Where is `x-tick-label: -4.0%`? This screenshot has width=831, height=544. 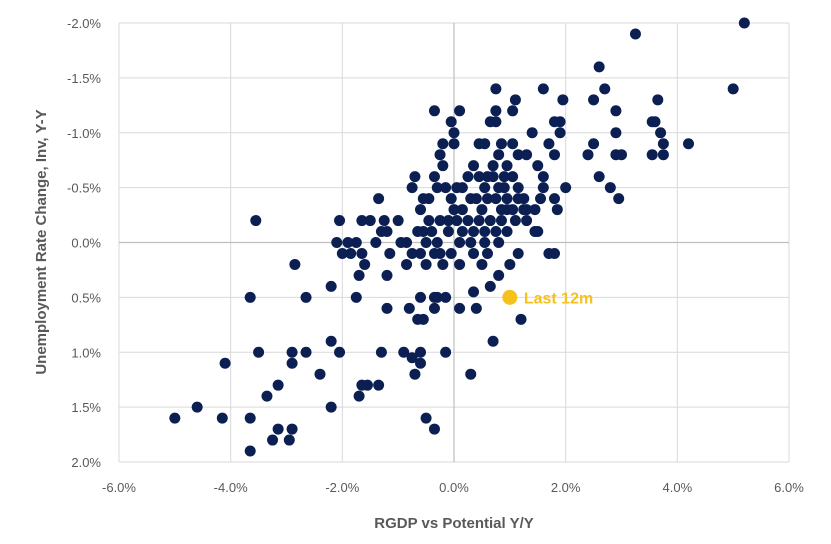 x-tick-label: -4.0% is located at coordinates (231, 487).